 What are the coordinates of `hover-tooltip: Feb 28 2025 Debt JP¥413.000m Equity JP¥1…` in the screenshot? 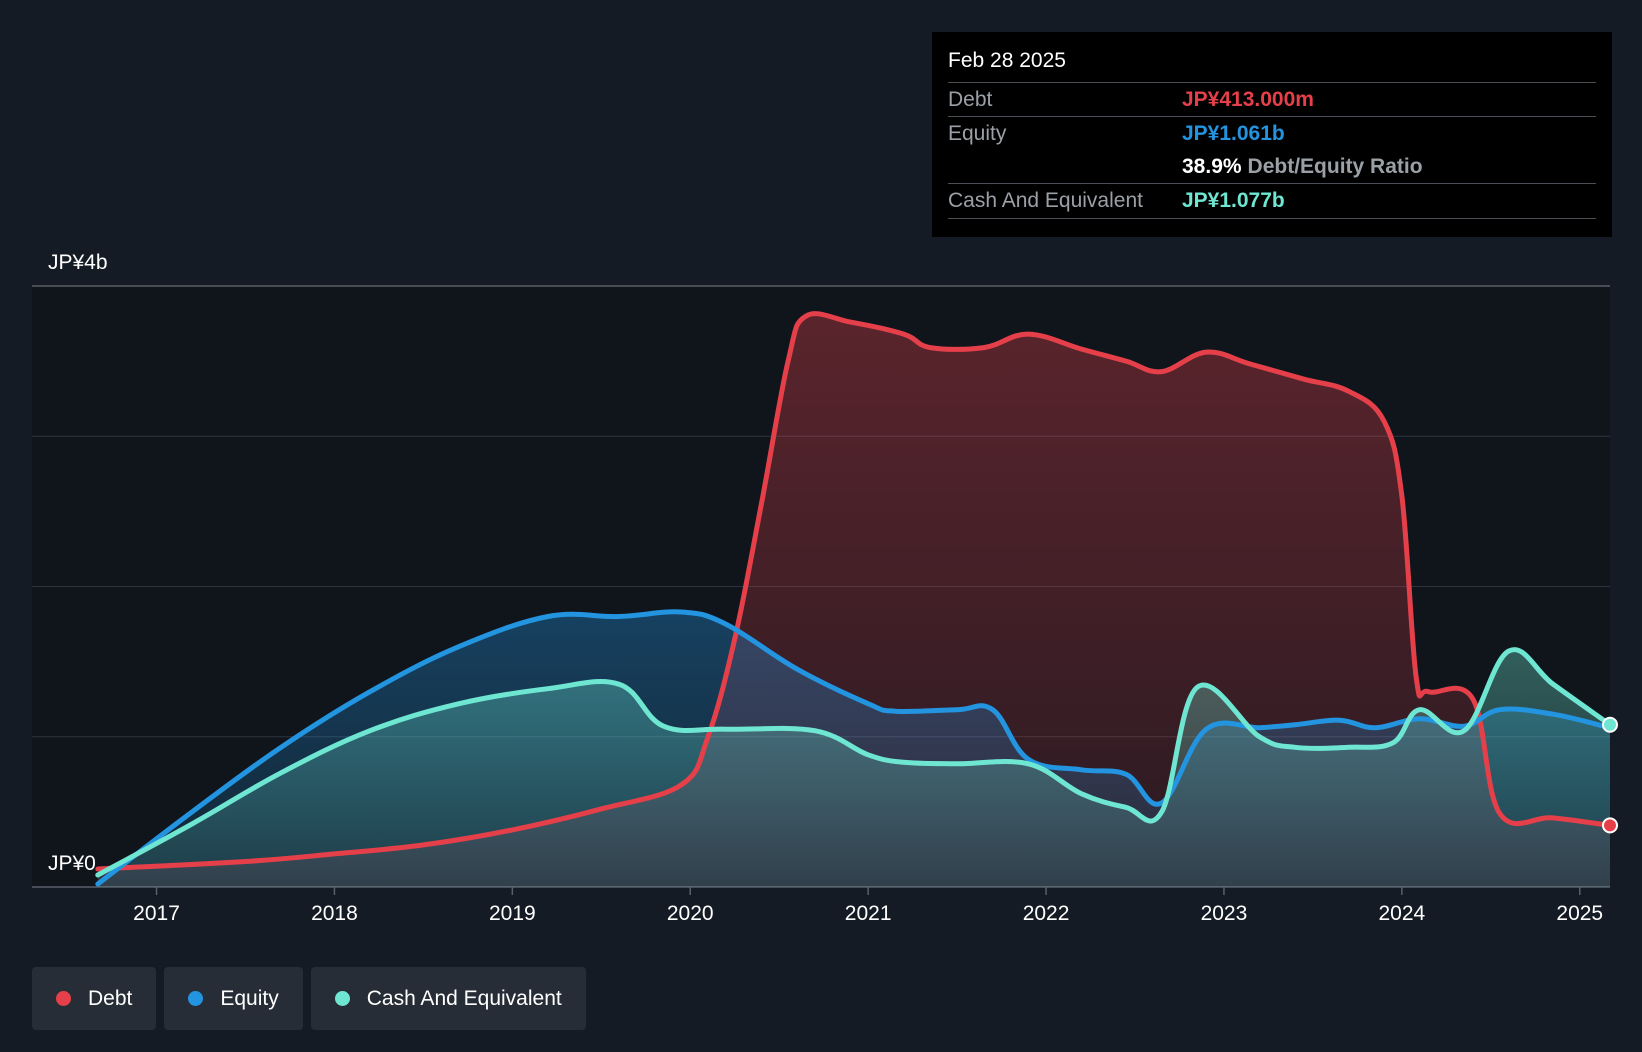 It's located at (1272, 134).